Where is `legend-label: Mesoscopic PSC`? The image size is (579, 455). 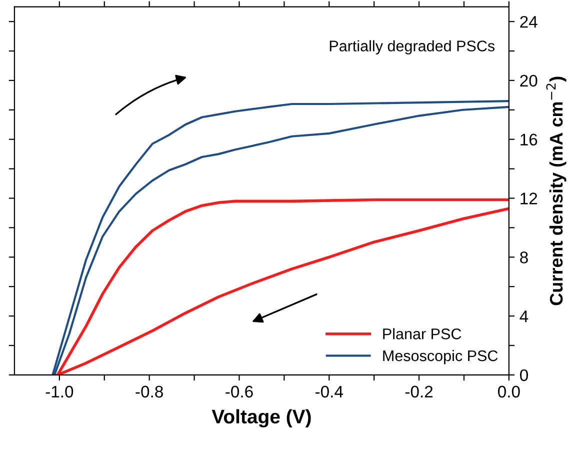
legend-label: Mesoscopic PSC is located at coordinates (440, 357).